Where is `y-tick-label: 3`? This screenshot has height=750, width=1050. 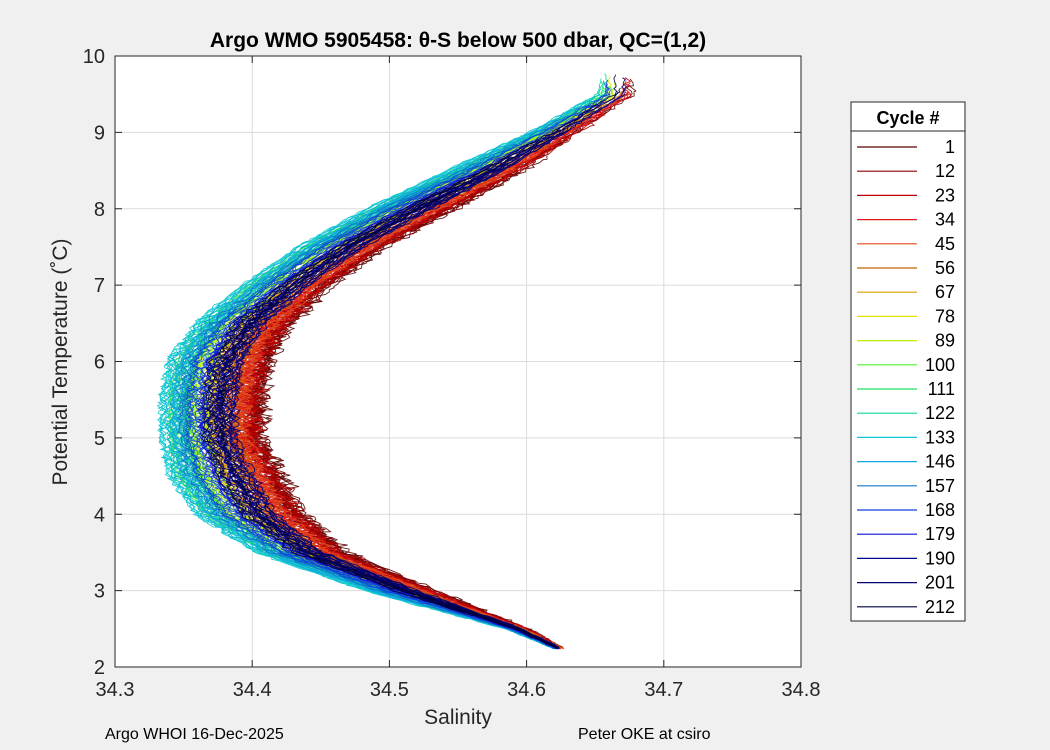 y-tick-label: 3 is located at coordinates (99, 592).